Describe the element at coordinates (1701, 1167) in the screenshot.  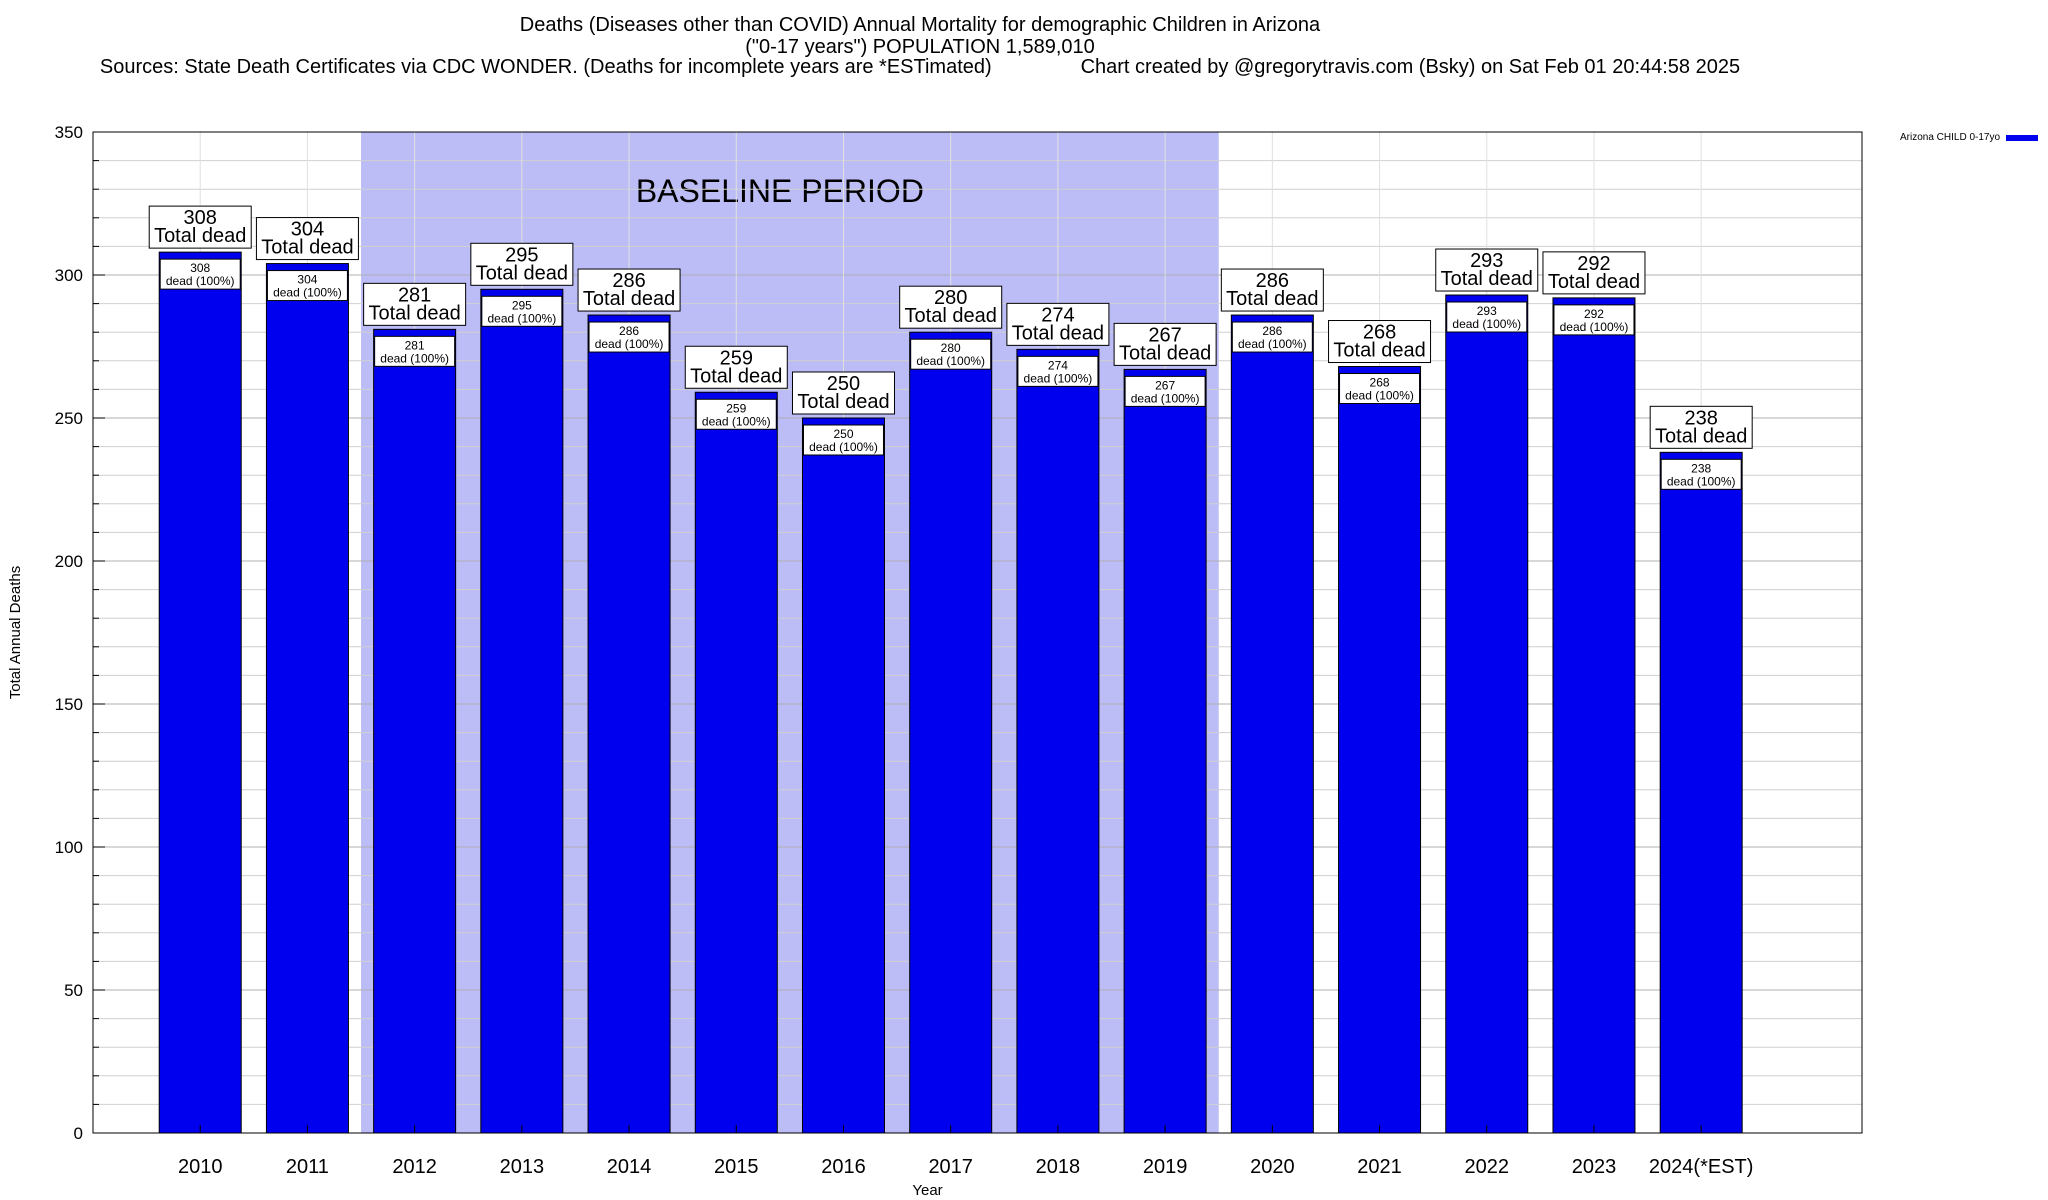
I see `x-tick-label: 2024(*EST)` at that location.